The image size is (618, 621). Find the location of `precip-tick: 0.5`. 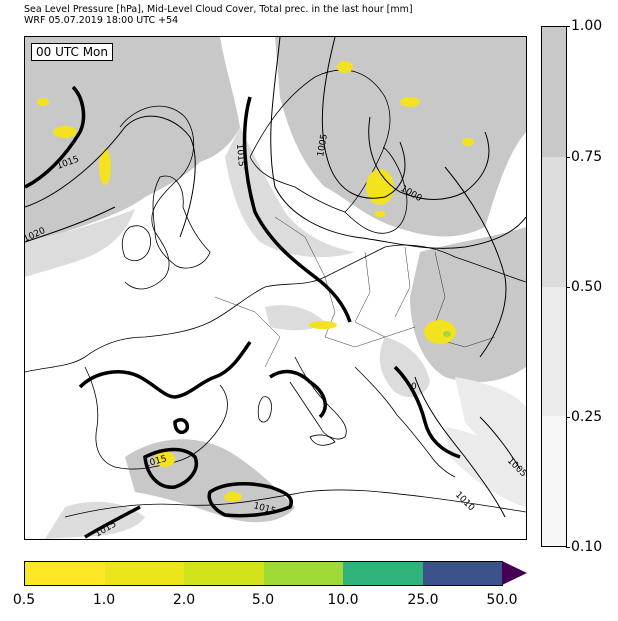

precip-tick: 0.5 is located at coordinates (24, 600).